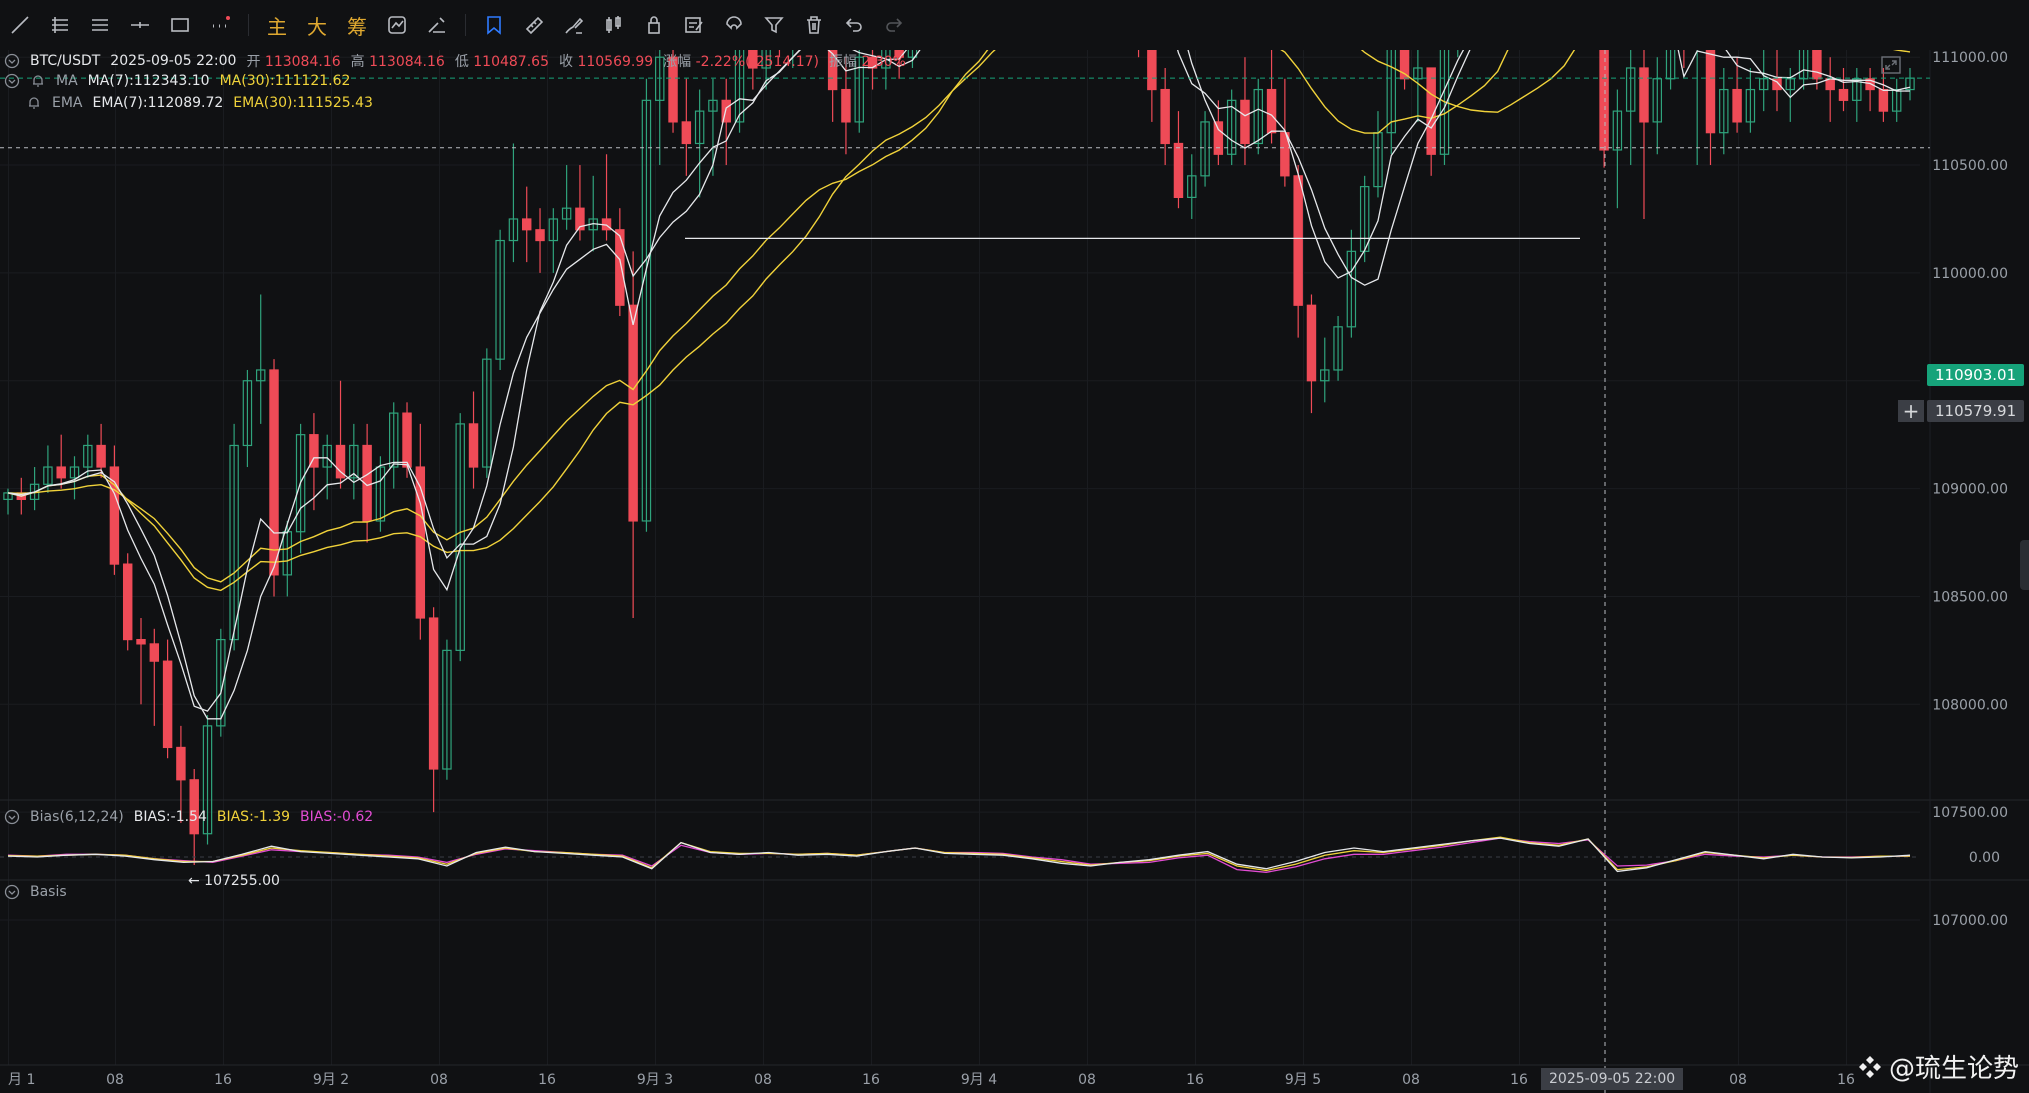  I want to click on change-value: -2.22%(-2514.17), so click(757, 62).